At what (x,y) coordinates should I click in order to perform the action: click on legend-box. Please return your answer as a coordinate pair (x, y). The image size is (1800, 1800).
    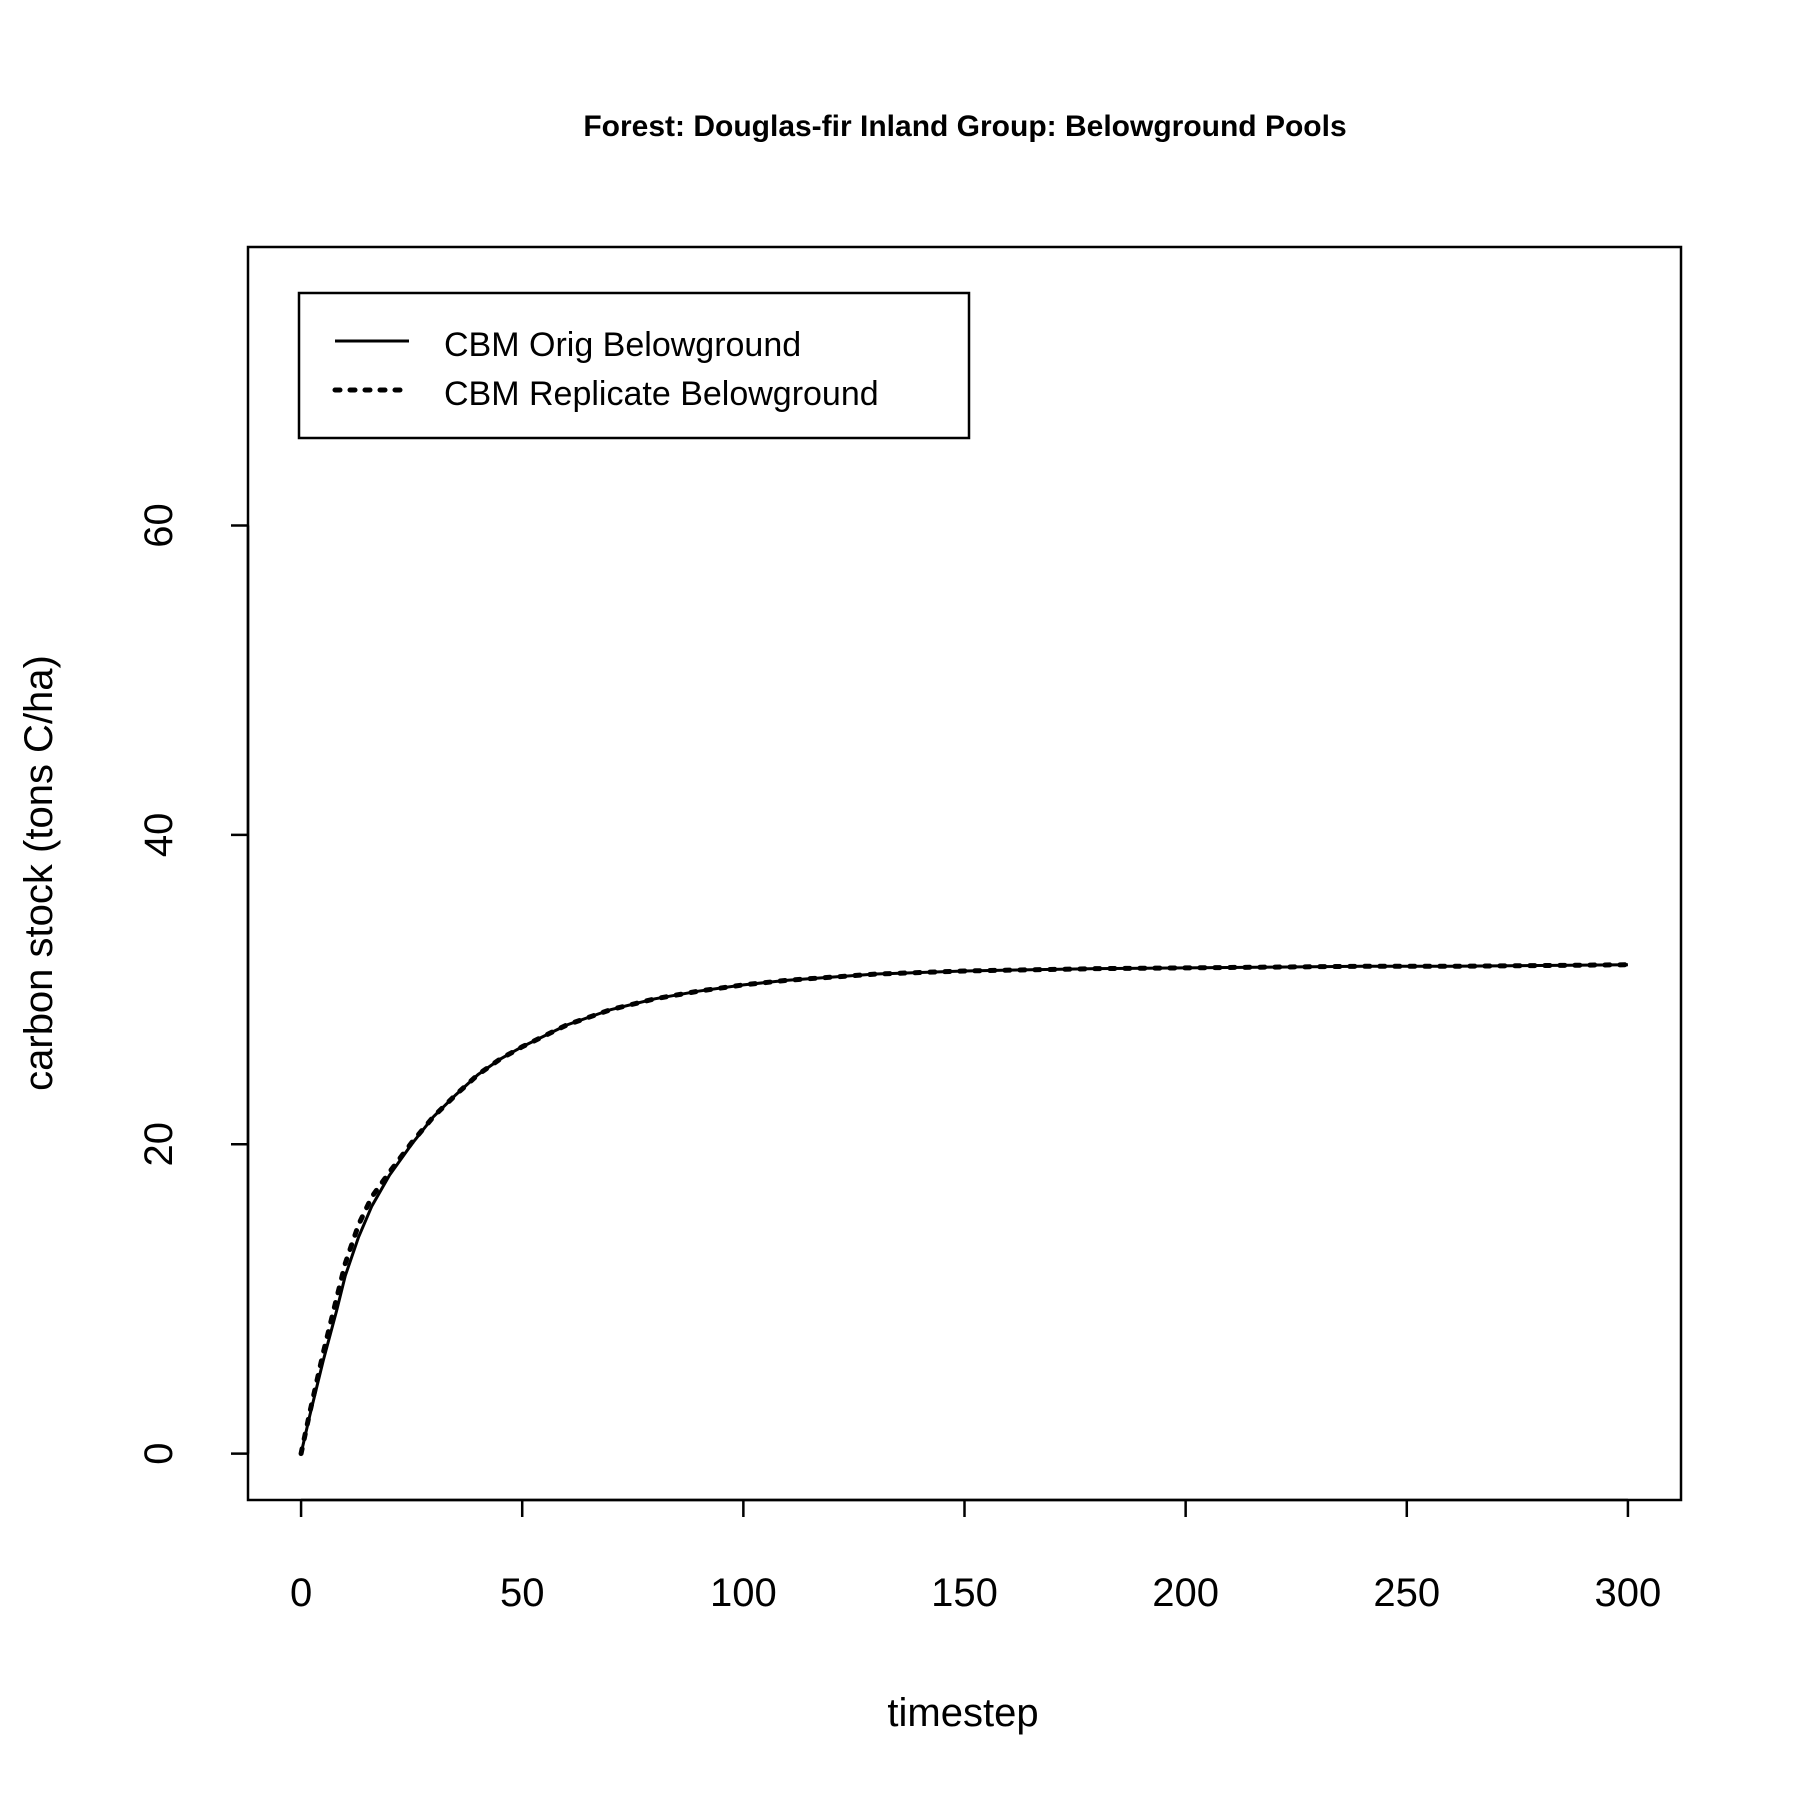
    Looking at the image, I should click on (634, 365).